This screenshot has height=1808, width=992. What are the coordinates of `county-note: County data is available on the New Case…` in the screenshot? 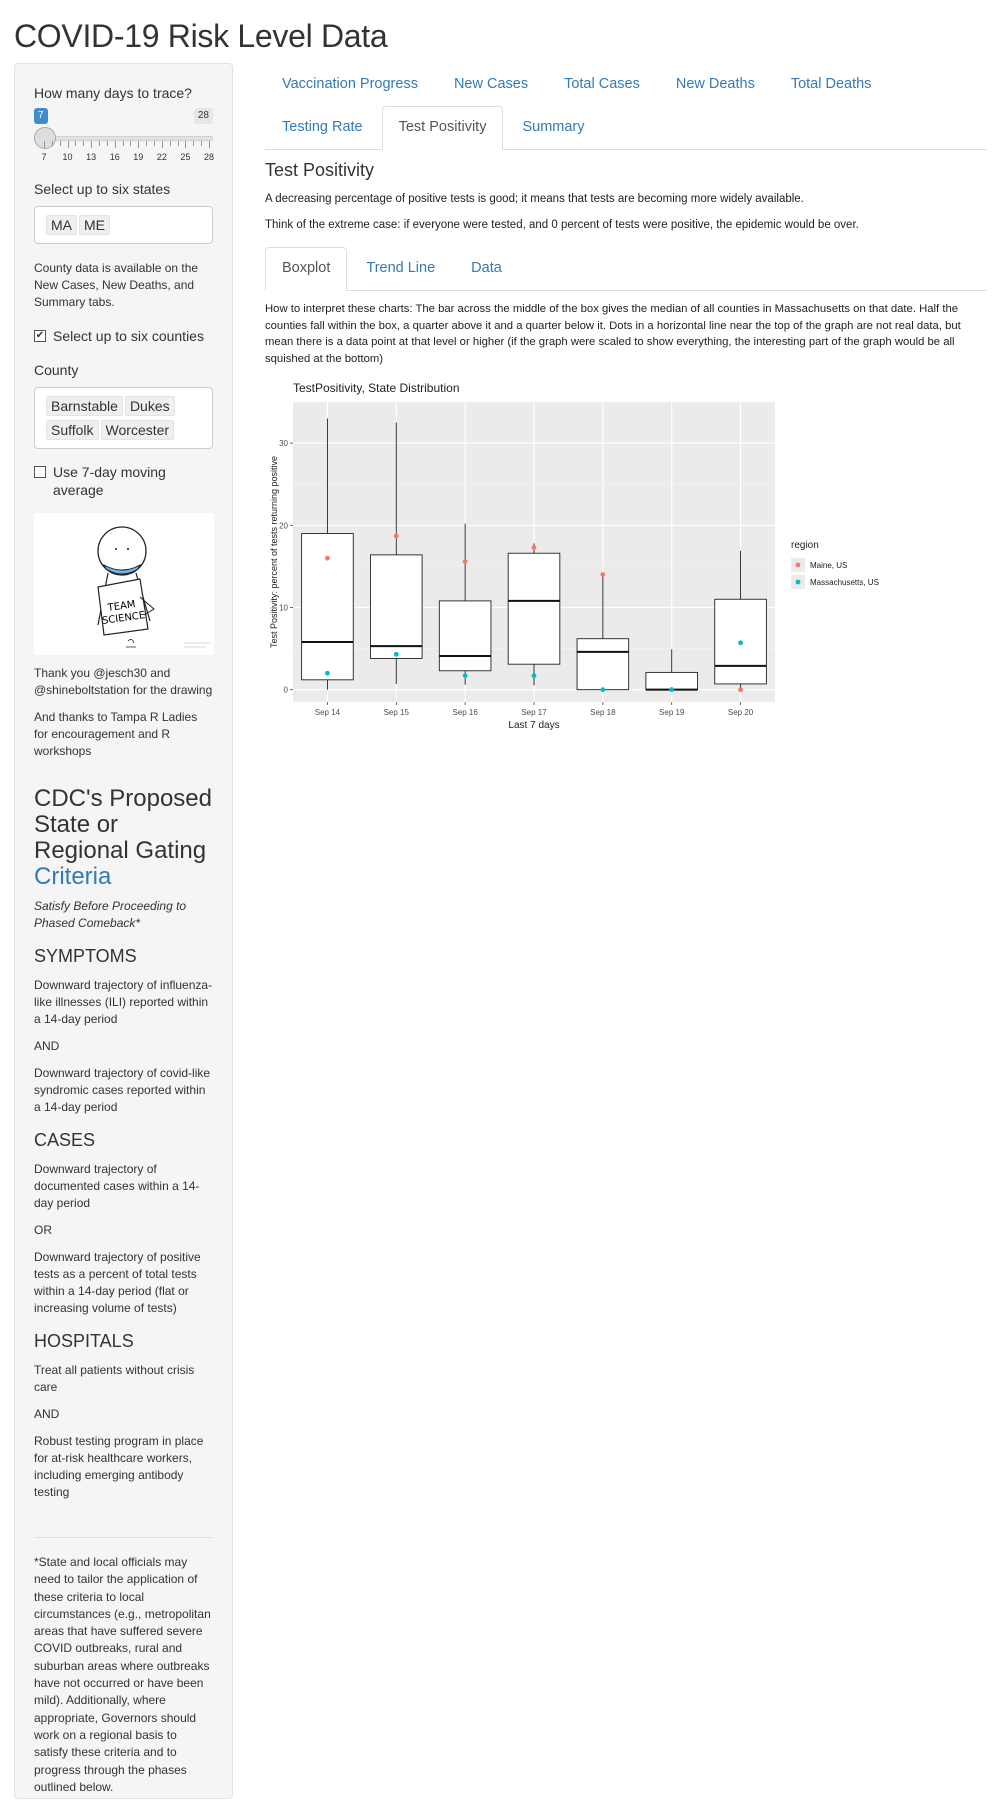 It's located at (116, 285).